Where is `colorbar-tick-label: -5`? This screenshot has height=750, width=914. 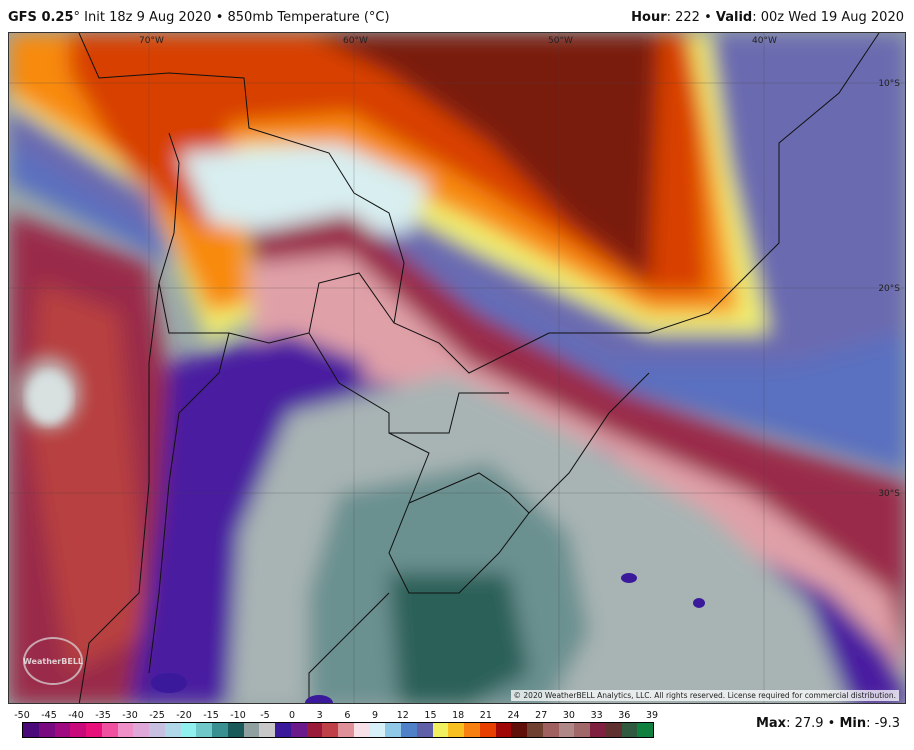 colorbar-tick-label: -5 is located at coordinates (265, 715).